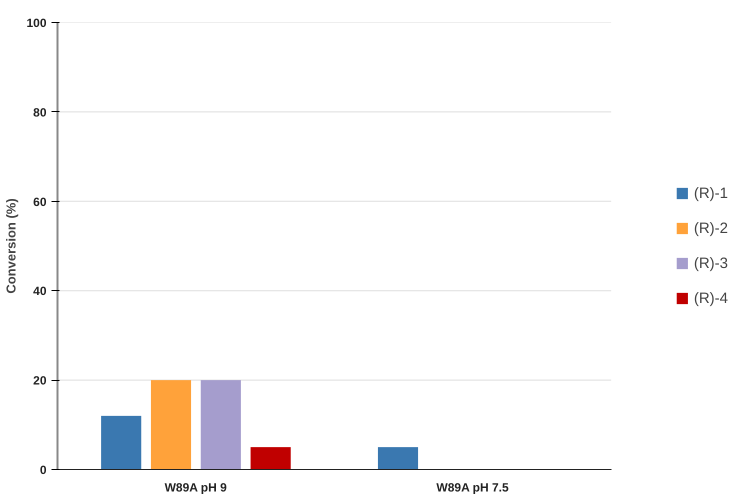 The height and width of the screenshot is (497, 743). I want to click on y-tick-label: 20, so click(40, 381).